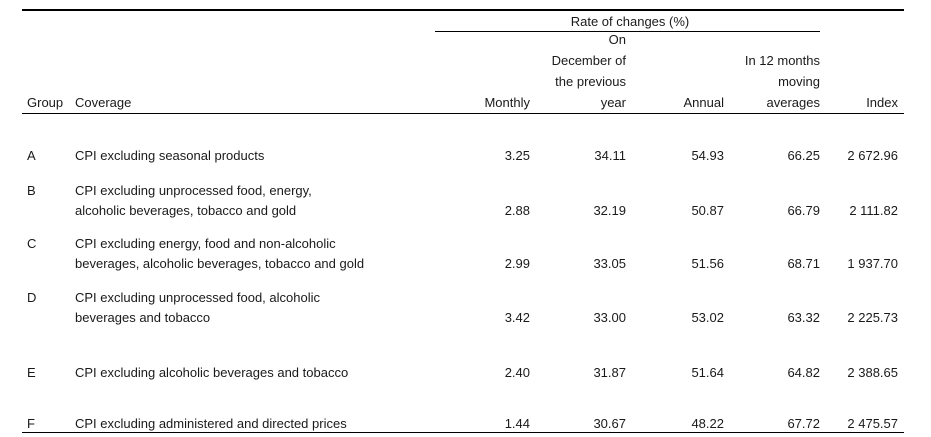  What do you see at coordinates (143, 317) in the screenshot?
I see `coverage-cell-line-2: beverages and tobacco` at bounding box center [143, 317].